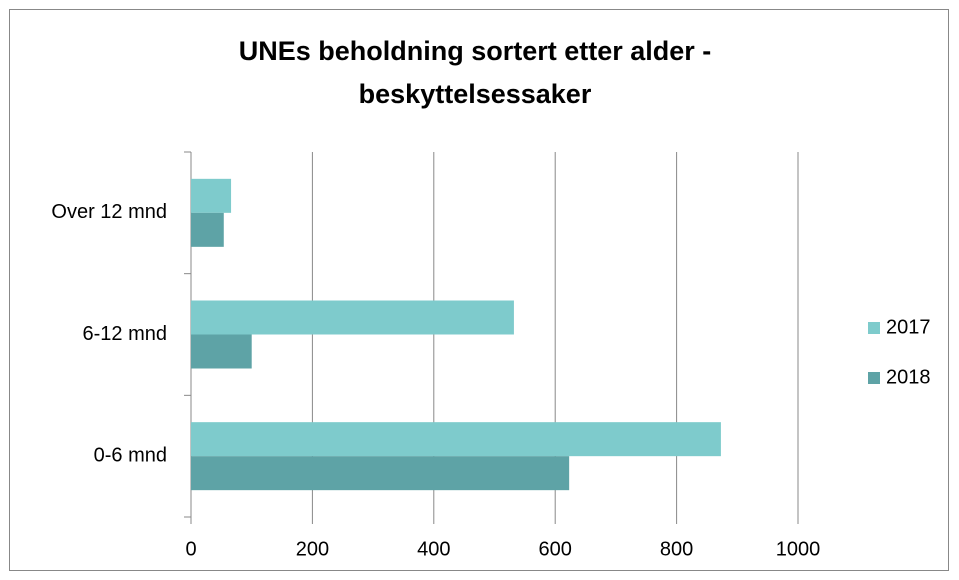  I want to click on legend-label: 2018, so click(908, 377).